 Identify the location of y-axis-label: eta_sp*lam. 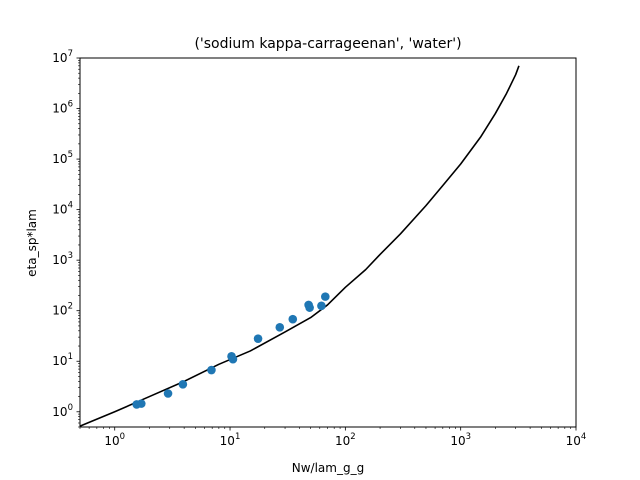
(32, 243).